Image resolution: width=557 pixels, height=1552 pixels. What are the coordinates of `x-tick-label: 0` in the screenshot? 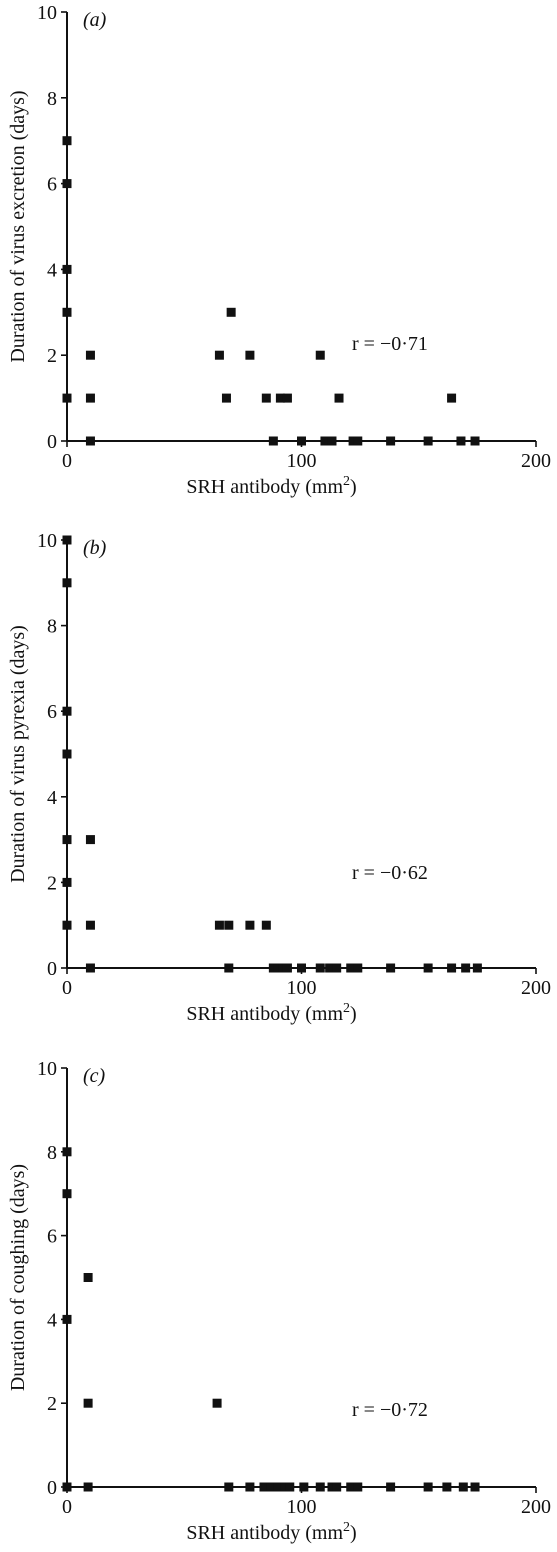 It's located at (67, 461).